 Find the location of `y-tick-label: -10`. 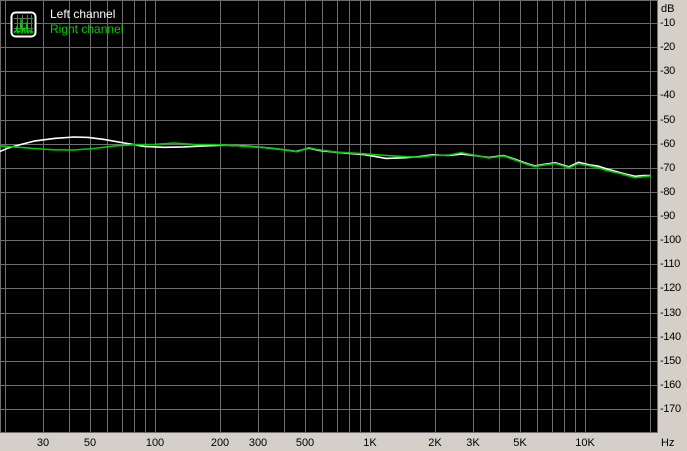

y-tick-label: -10 is located at coordinates (667, 23).